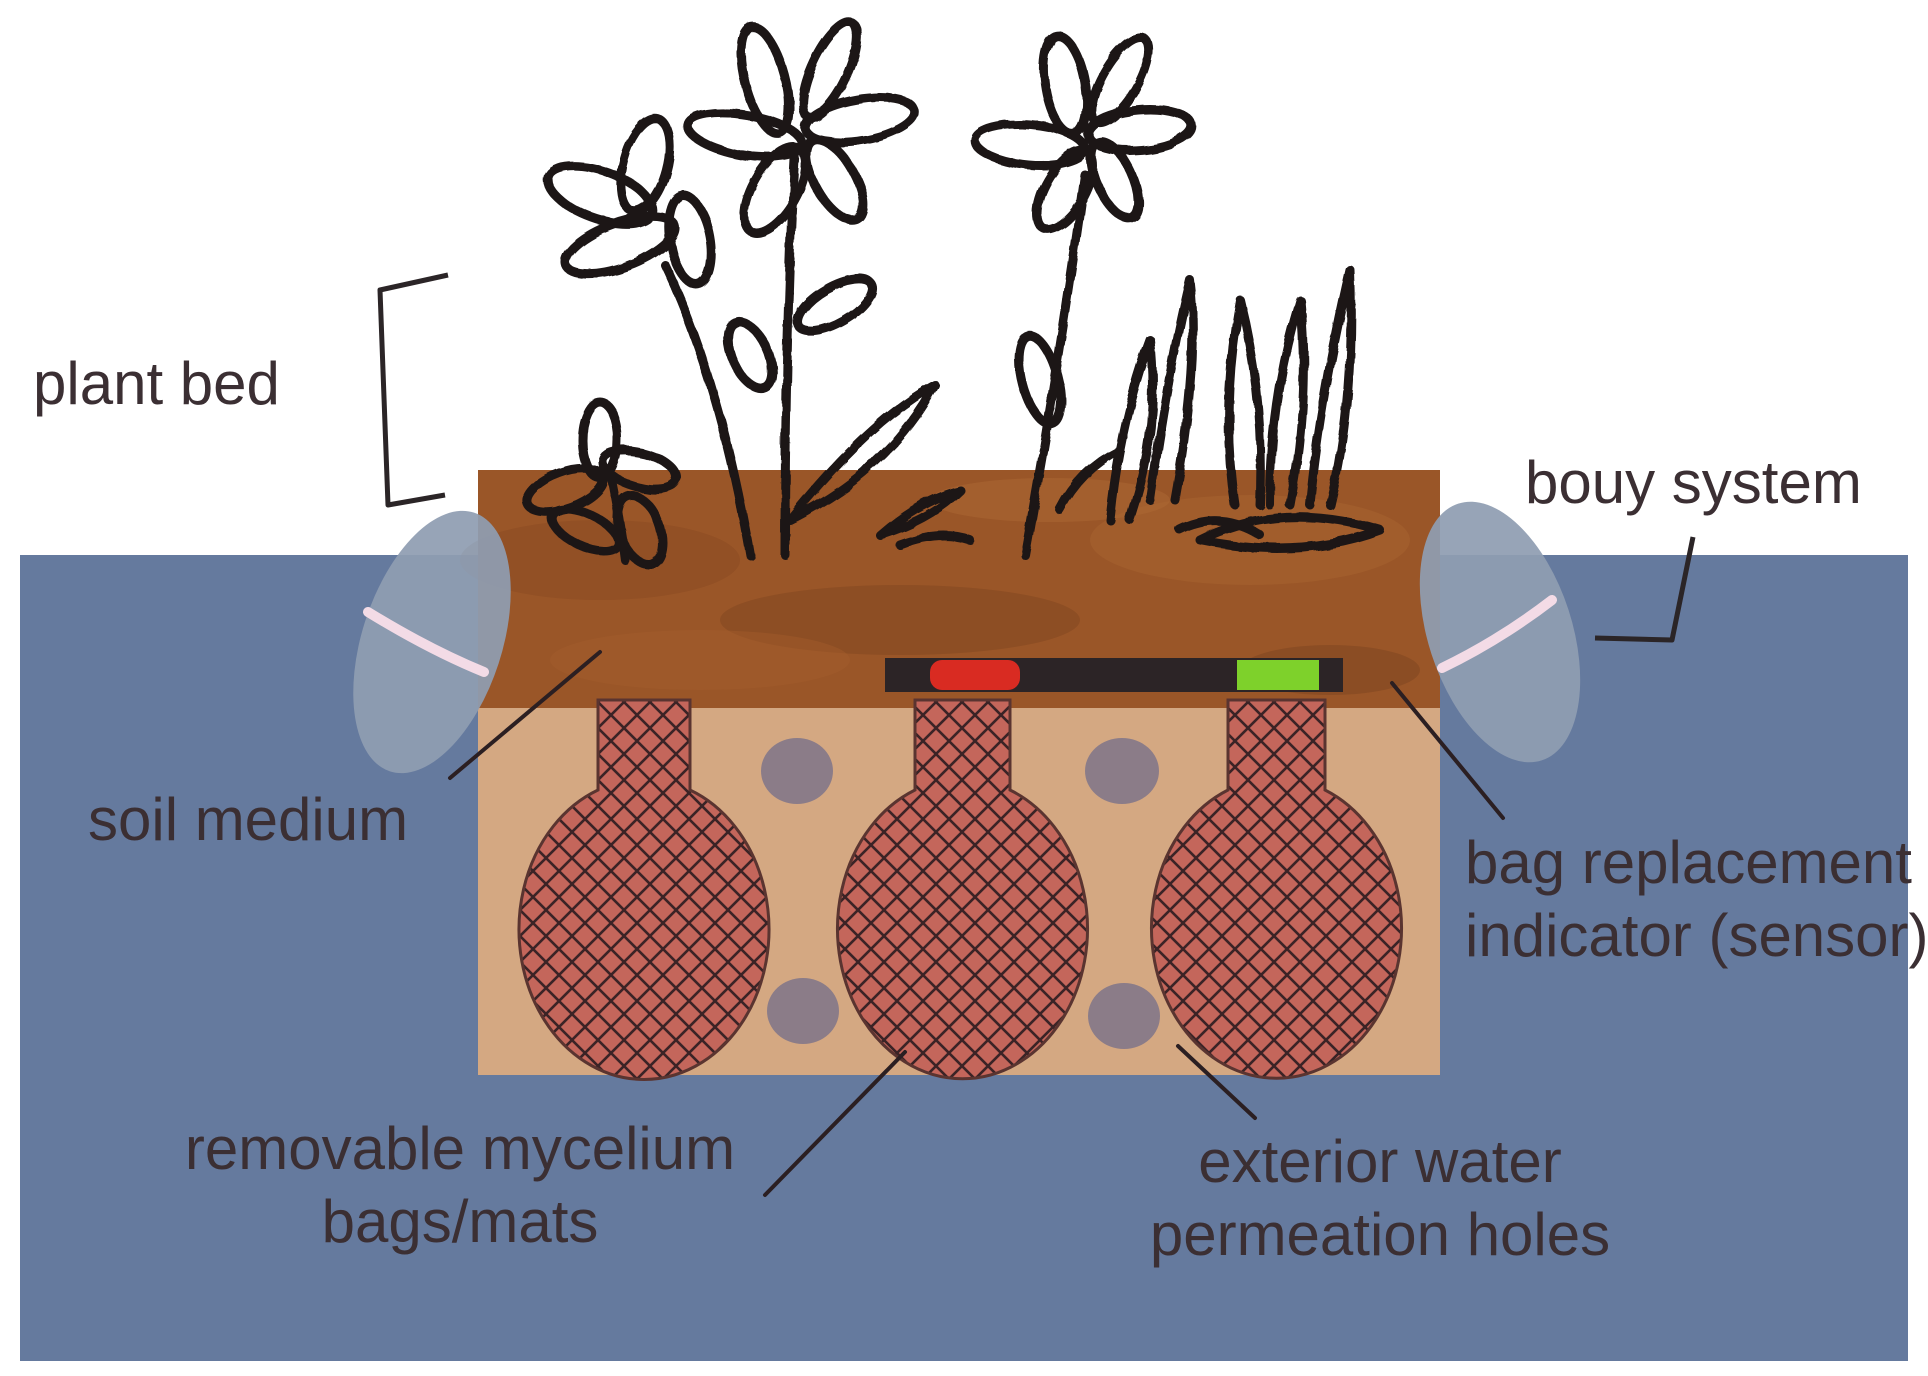  What do you see at coordinates (1688, 862) in the screenshot?
I see `bag-replacement-line1: bag replacement` at bounding box center [1688, 862].